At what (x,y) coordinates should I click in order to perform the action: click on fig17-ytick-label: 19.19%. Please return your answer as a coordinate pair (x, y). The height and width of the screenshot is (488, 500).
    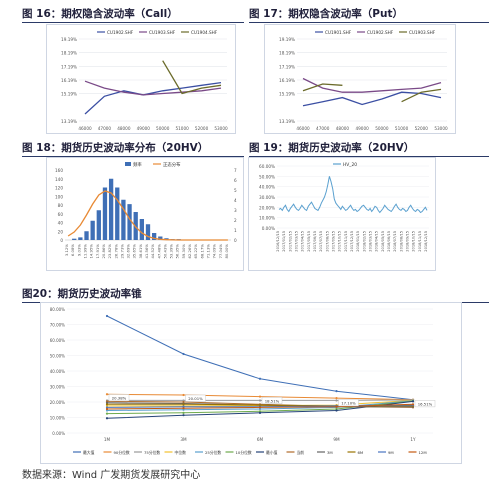
    Looking at the image, I should click on (287, 39).